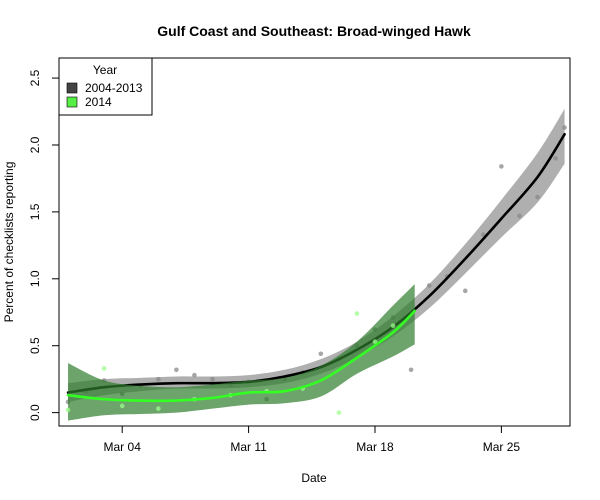 Image resolution: width=600 pixels, height=500 pixels. Describe the element at coordinates (248, 447) in the screenshot. I see `x-tick-label-1: Mar 11` at that location.